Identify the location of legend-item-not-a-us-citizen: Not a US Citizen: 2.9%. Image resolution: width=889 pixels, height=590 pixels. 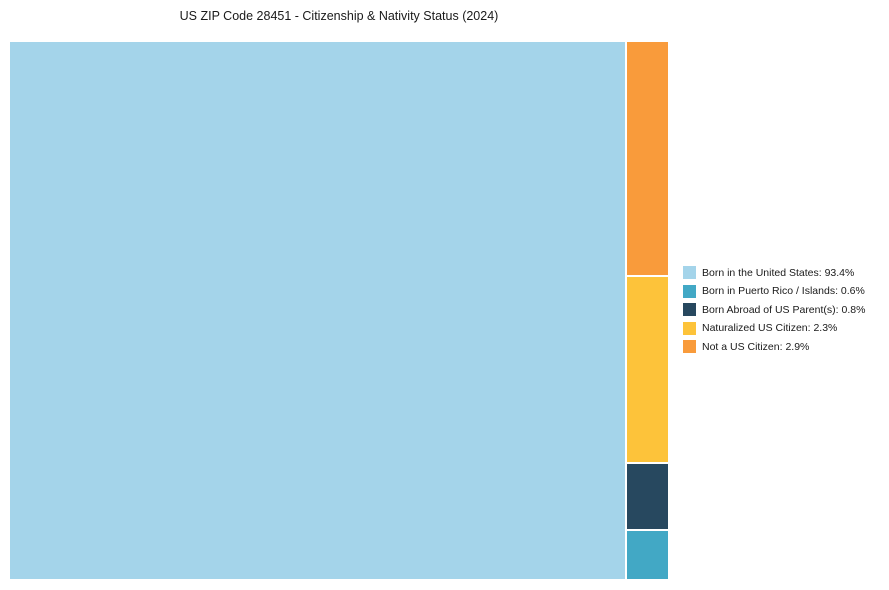
(774, 346).